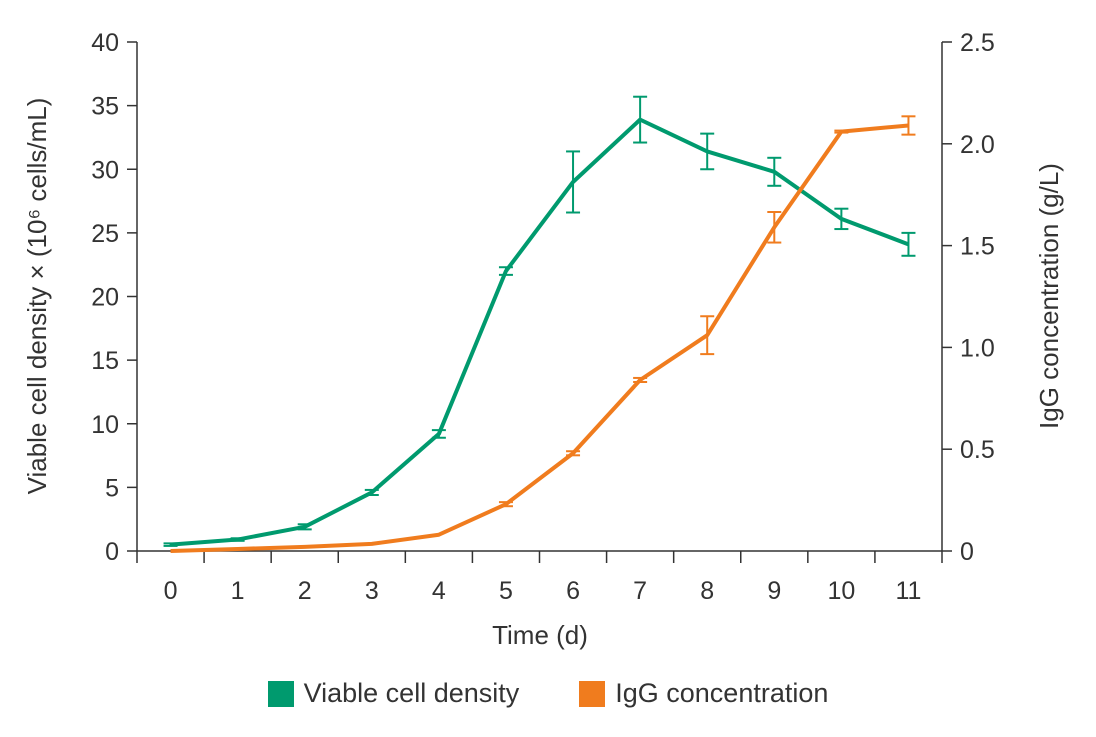  What do you see at coordinates (105, 361) in the screenshot?
I see `y-left-tick-label: 15` at bounding box center [105, 361].